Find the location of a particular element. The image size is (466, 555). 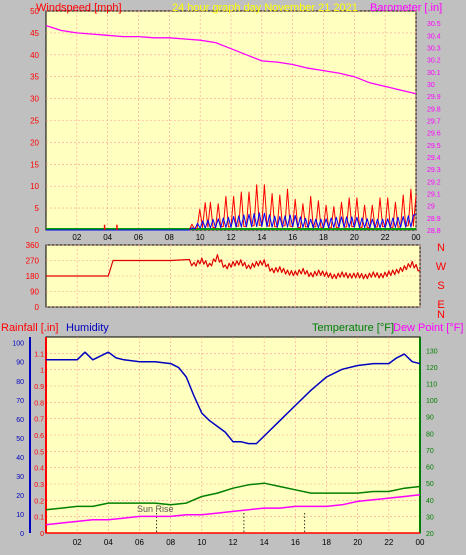

barometer-y-tick: 29.6 is located at coordinates (434, 134).